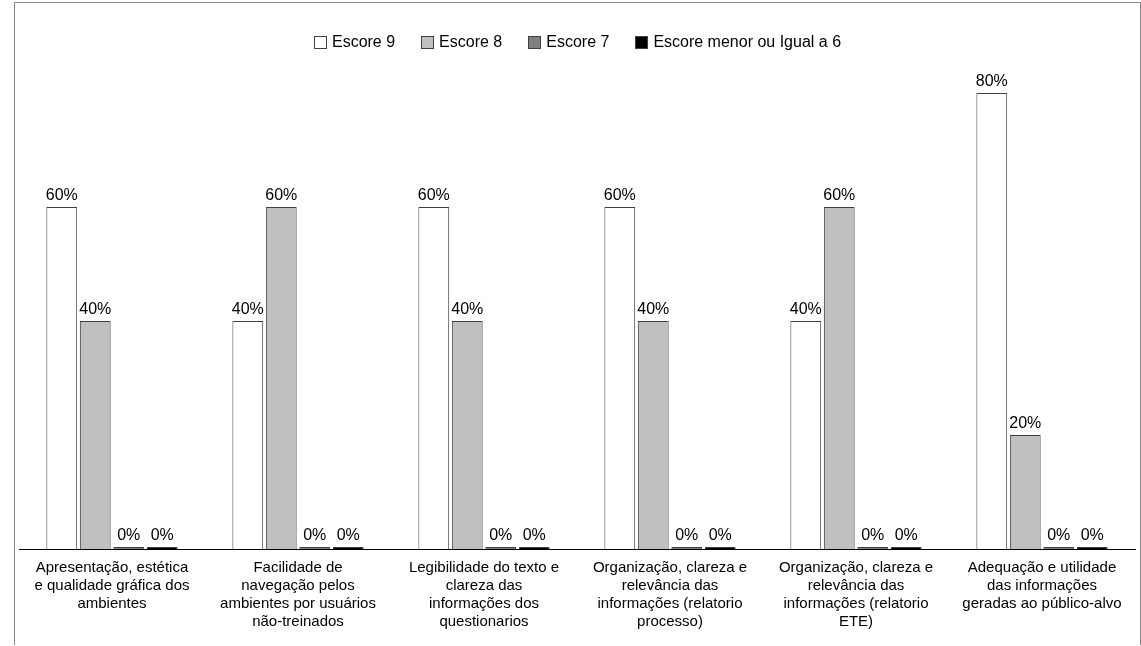 Image resolution: width=1141 pixels, height=646 pixels. Describe the element at coordinates (484, 594) in the screenshot. I see `x-tick-label: Legibilidade do texto e clareza das informações dos questionarios` at that location.